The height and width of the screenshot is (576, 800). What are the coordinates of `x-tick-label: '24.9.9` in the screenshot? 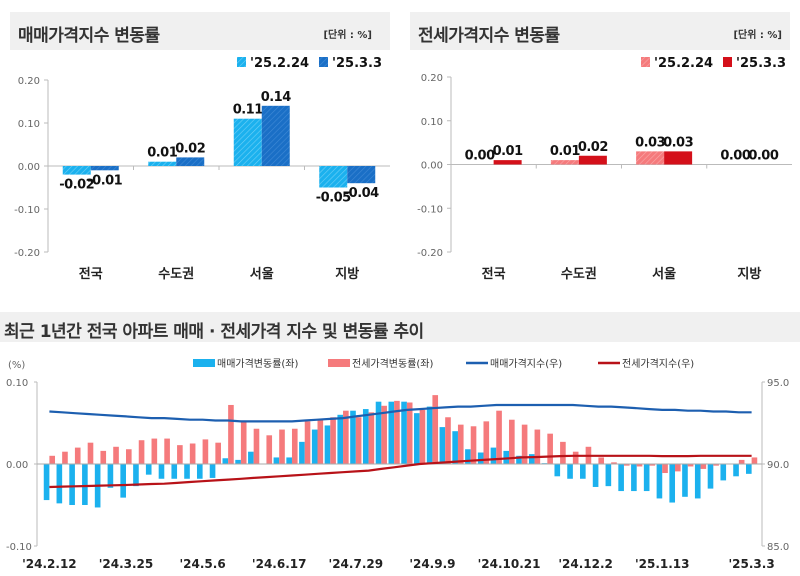 It's located at (432, 564).